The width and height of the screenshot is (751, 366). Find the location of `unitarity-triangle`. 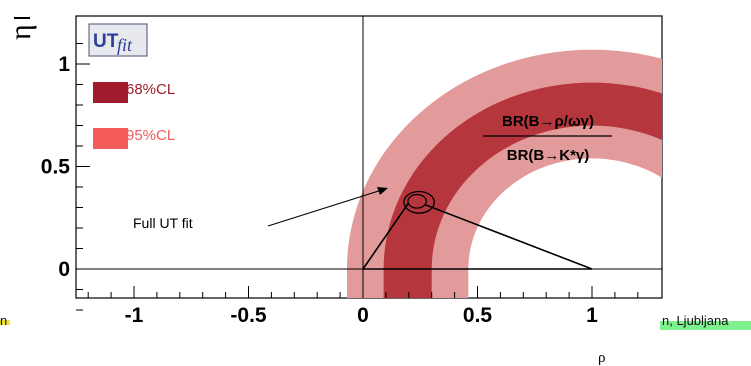

unitarity-triangle is located at coordinates (477, 234).